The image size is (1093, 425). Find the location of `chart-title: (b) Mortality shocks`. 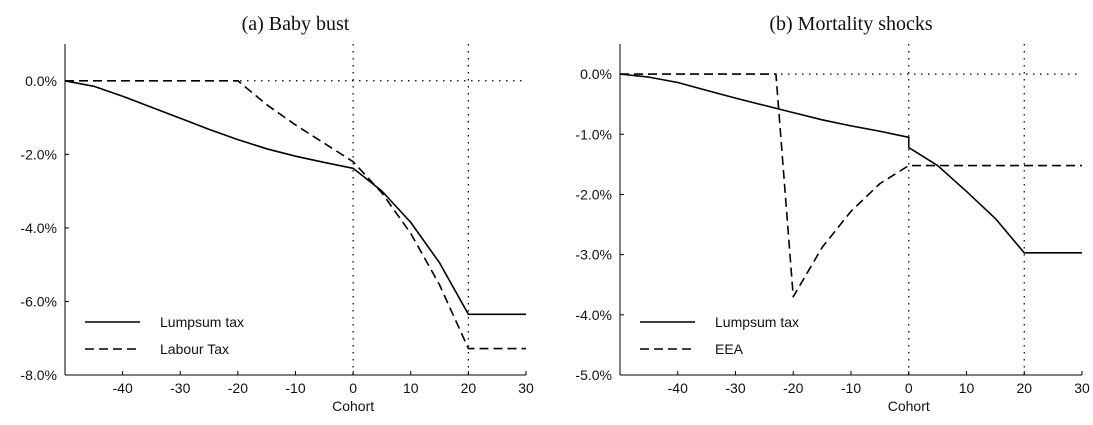

chart-title: (b) Mortality shocks is located at coordinates (851, 24).